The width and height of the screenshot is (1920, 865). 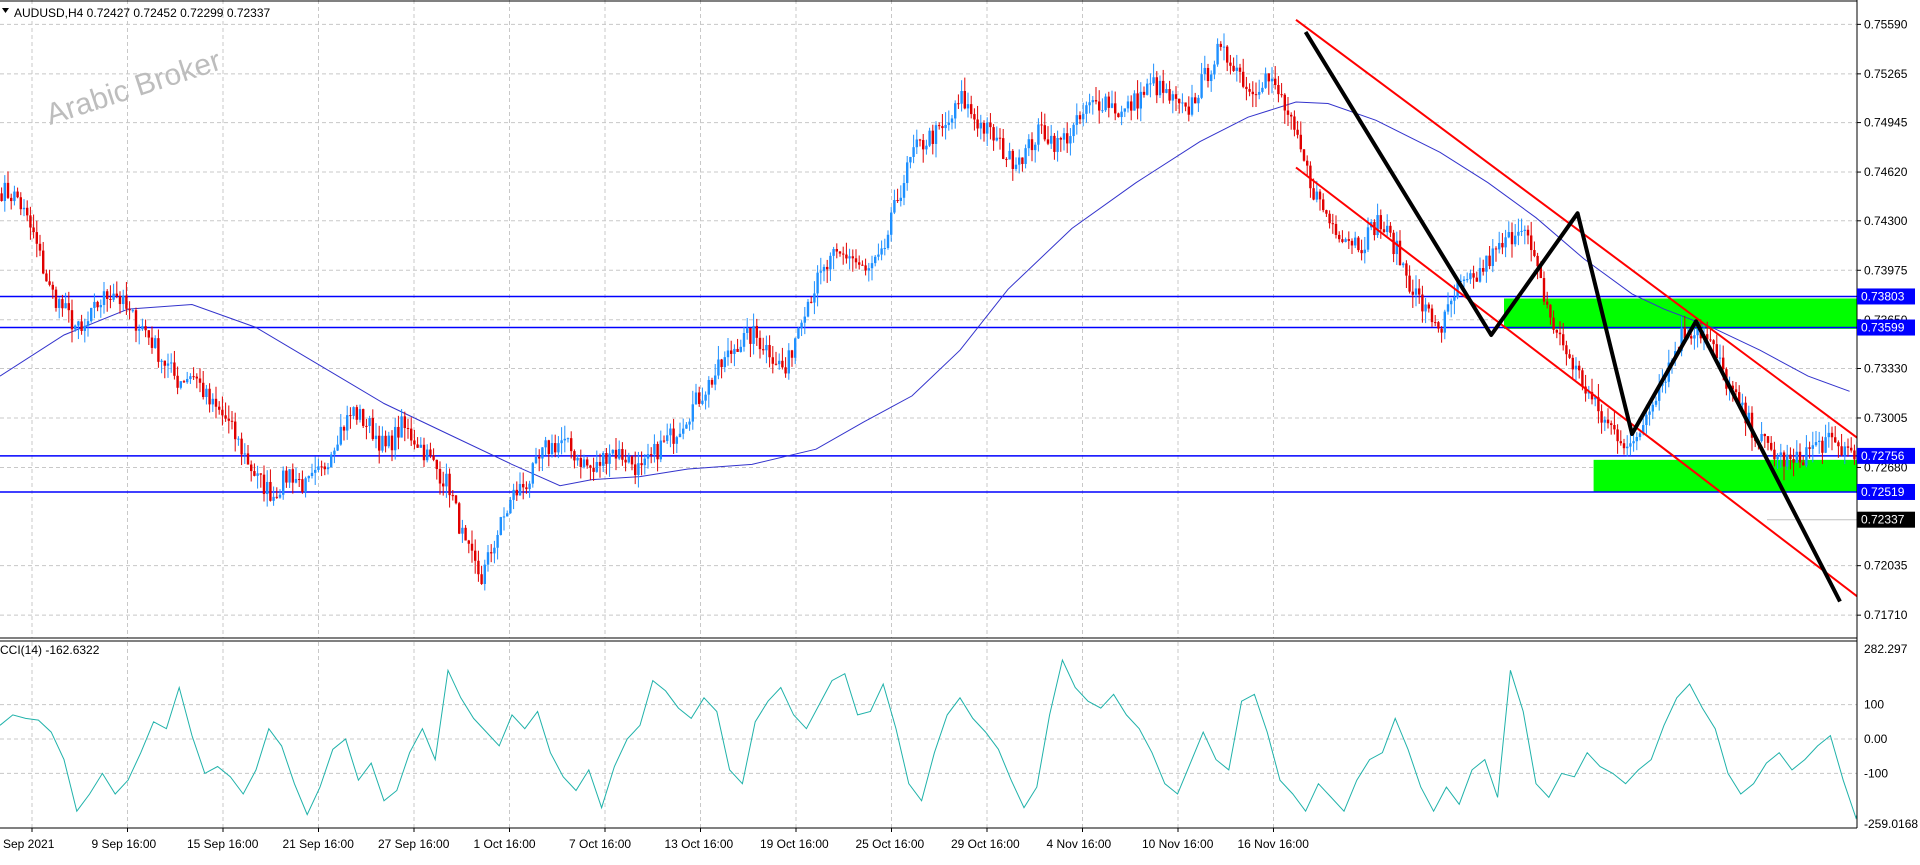 I want to click on level-label-box, so click(x=1886, y=455).